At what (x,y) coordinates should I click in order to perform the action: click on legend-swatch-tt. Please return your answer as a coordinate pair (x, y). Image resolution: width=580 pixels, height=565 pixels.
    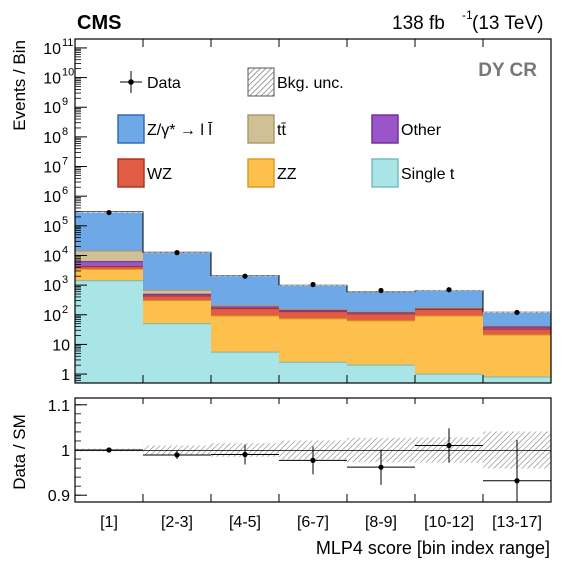
    Looking at the image, I should click on (261, 129).